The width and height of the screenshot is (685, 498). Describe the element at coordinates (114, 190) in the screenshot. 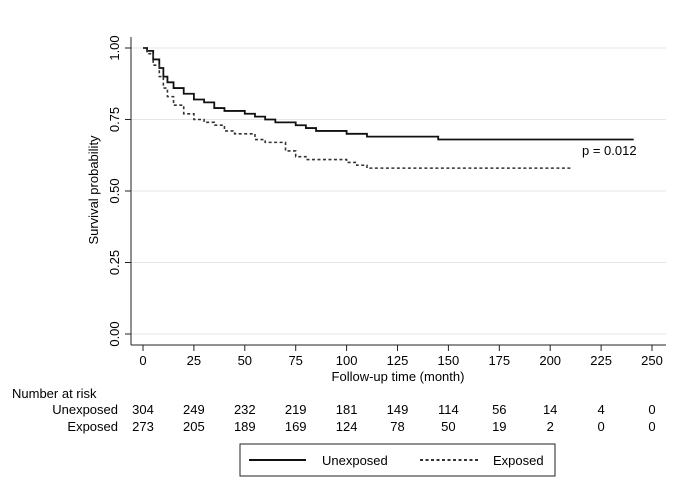

I see `y-tick-label: 0.50` at that location.